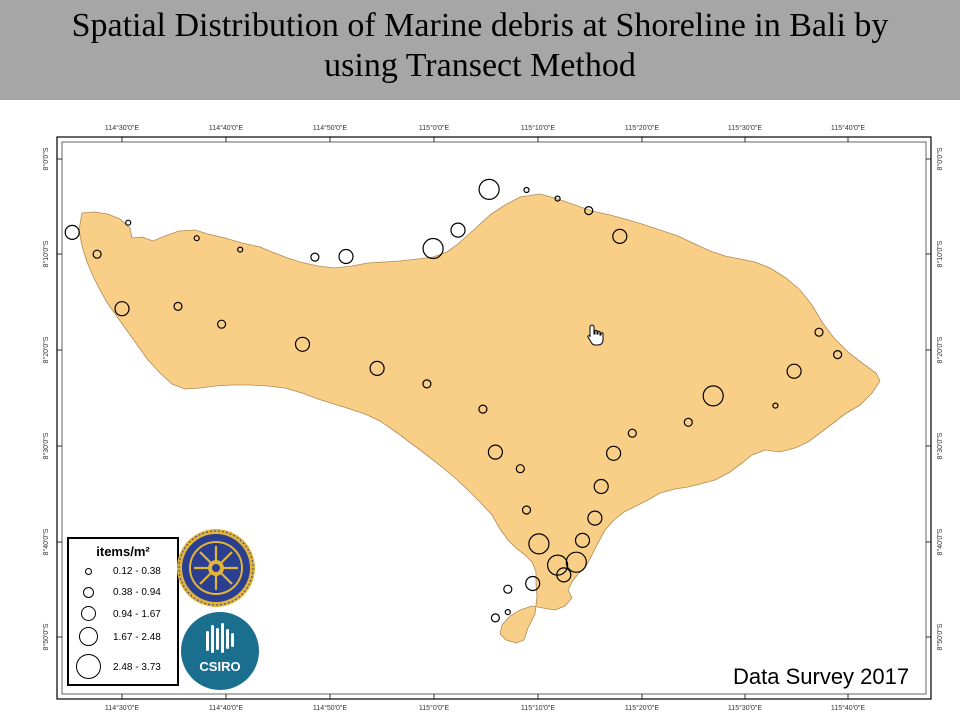 This screenshot has height=724, width=960. Describe the element at coordinates (642, 708) in the screenshot. I see `lon-tick-label-bottom: 115°20'0"E` at that location.